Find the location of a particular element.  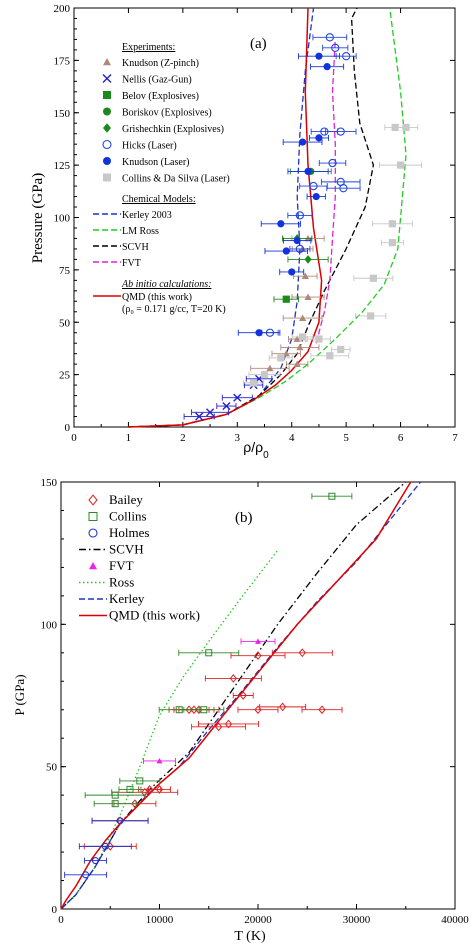

panel-a-xlabel: ρ/ρ0 is located at coordinates (256, 450).